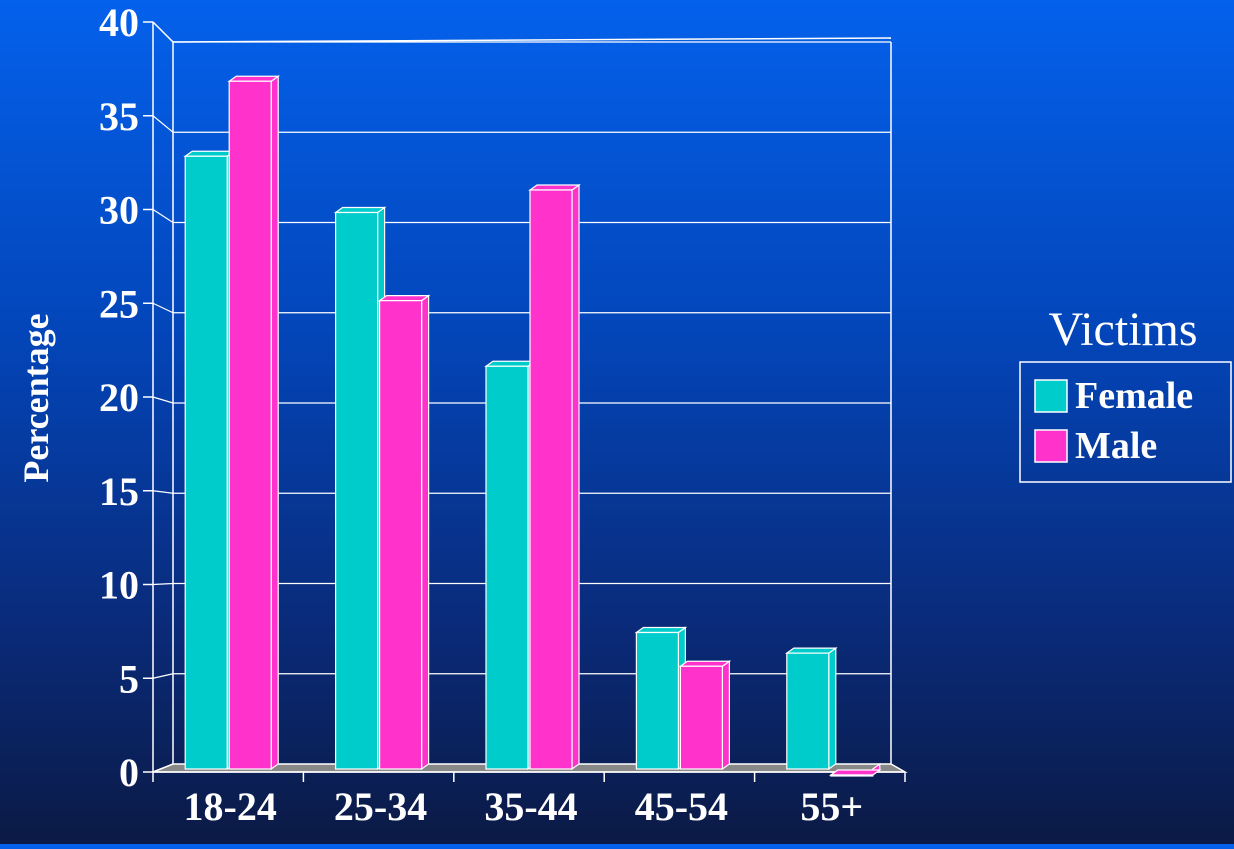  What do you see at coordinates (119, 210) in the screenshot?
I see `y-tick-label: 30` at bounding box center [119, 210].